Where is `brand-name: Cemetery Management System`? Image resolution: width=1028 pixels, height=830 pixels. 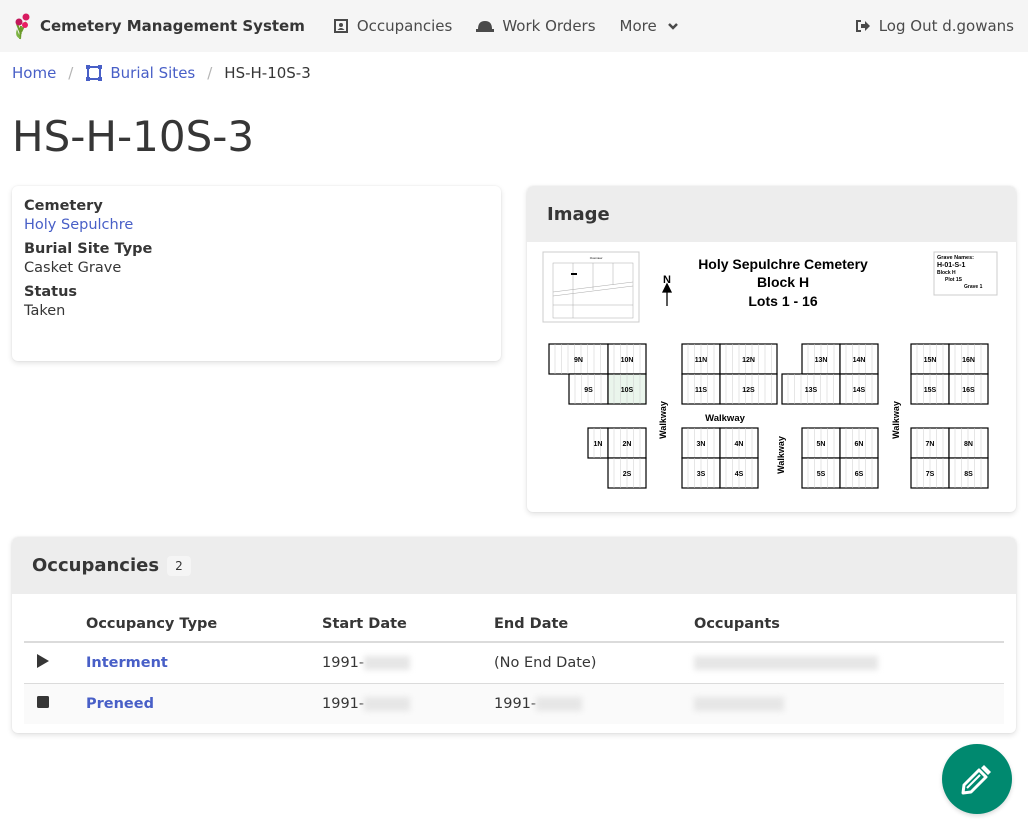
brand-name: Cemetery Management System is located at coordinates (172, 26).